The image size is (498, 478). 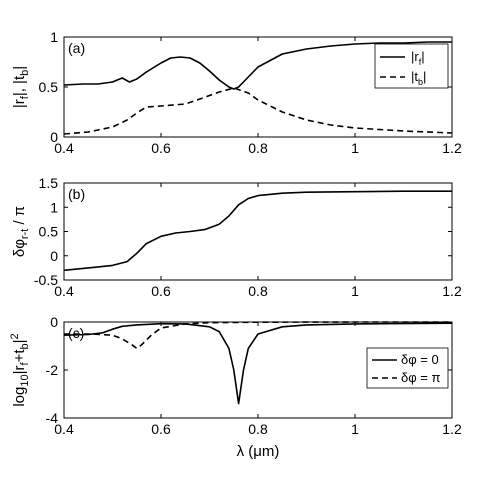 What do you see at coordinates (76, 194) in the screenshot?
I see `panel-label: (b)` at bounding box center [76, 194].